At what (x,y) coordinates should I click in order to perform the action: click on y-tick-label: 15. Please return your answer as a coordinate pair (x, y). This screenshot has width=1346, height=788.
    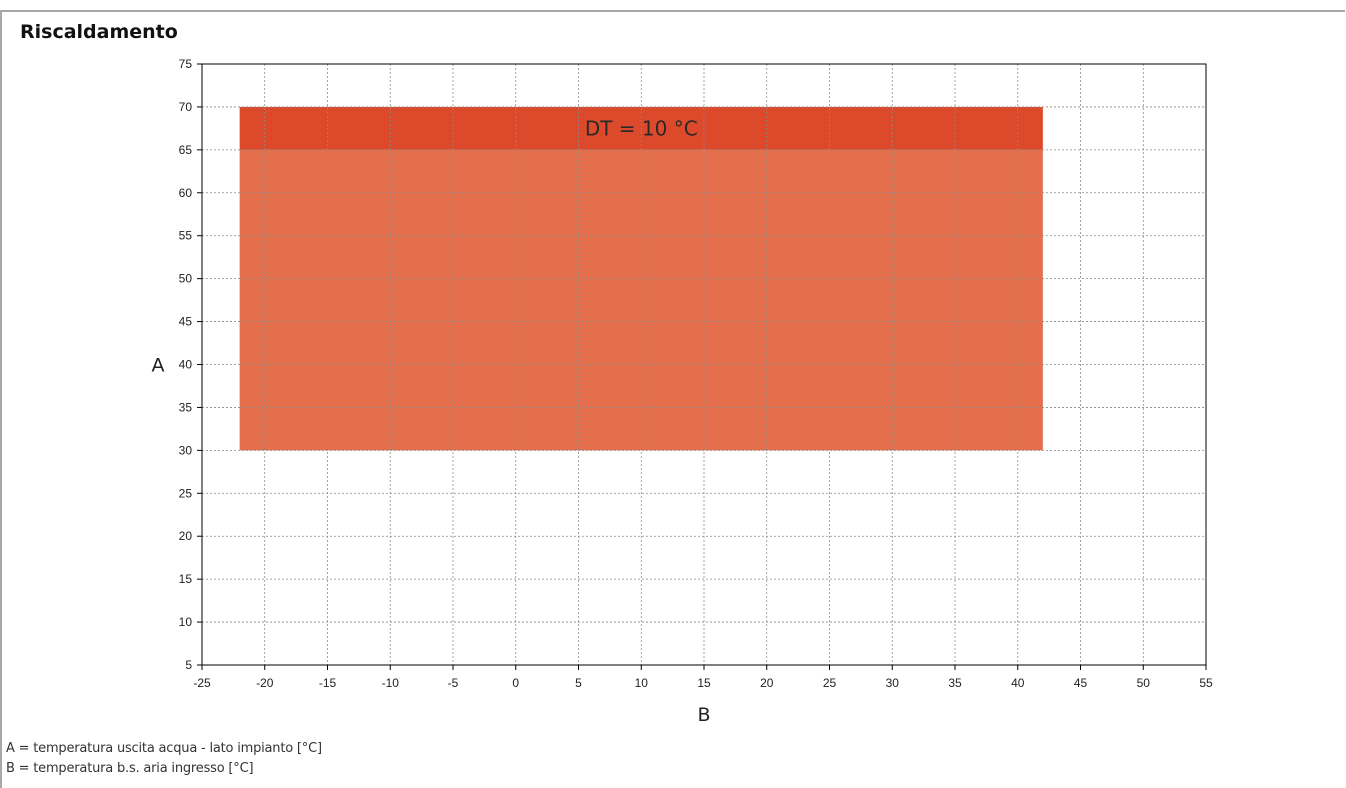
    Looking at the image, I should click on (186, 579).